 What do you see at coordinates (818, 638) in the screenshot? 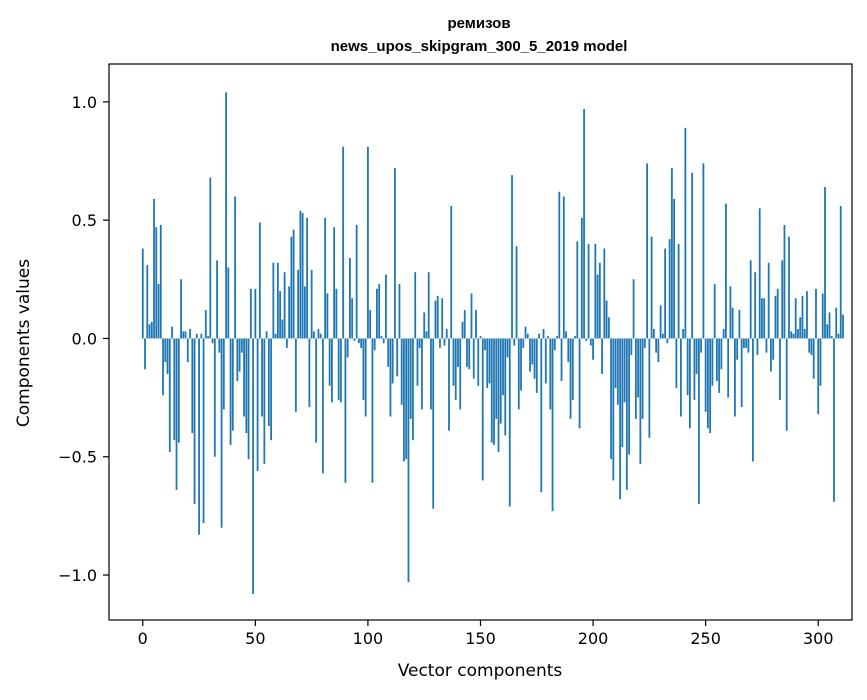
I see `x-tick-label: 300` at bounding box center [818, 638].